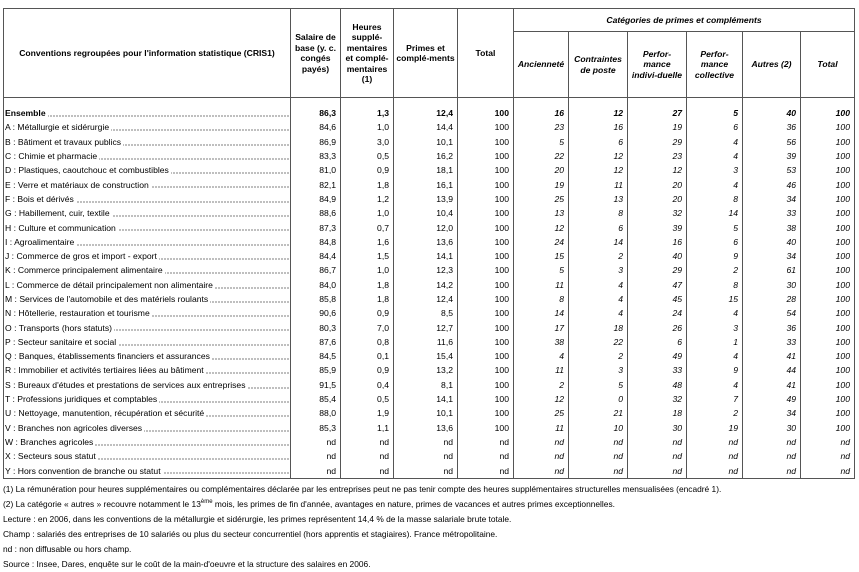 The width and height of the screenshot is (859, 572). Describe the element at coordinates (657, 241) in the screenshot. I see `cell: 16` at that location.